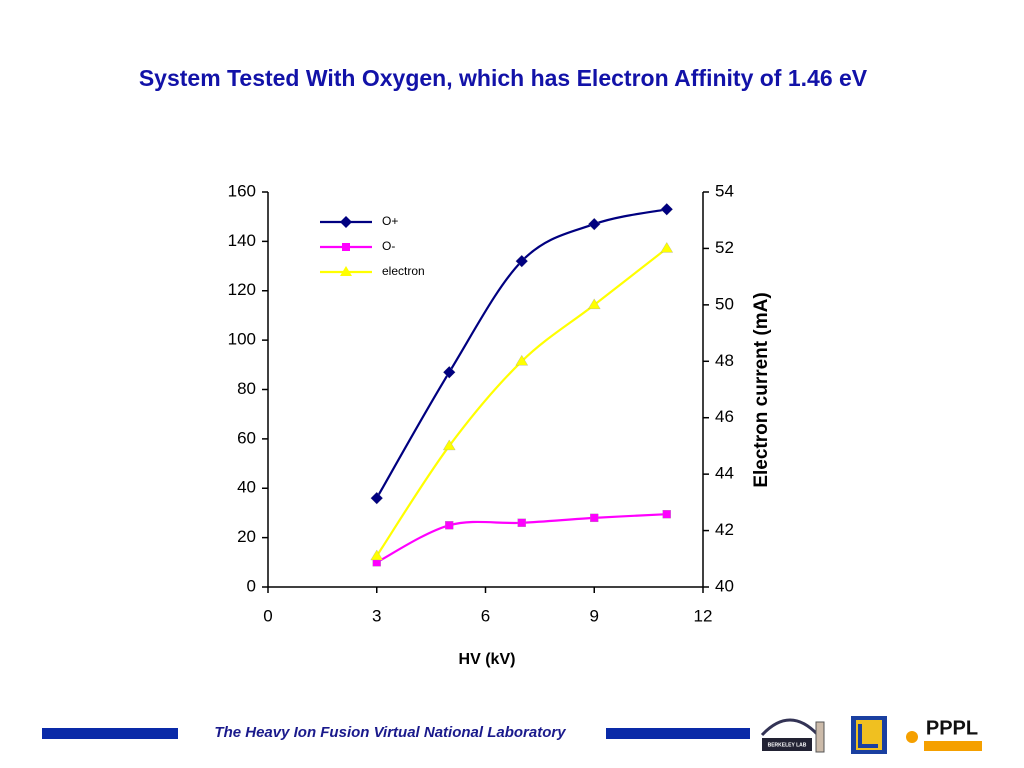  What do you see at coordinates (246, 536) in the screenshot?
I see `y-tick-label: 20` at bounding box center [246, 536].